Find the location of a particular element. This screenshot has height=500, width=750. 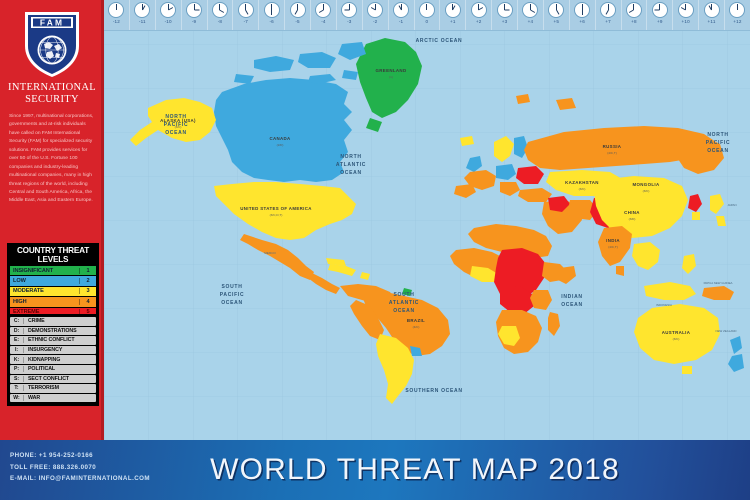

country-uruguay is located at coordinates (416, 351).